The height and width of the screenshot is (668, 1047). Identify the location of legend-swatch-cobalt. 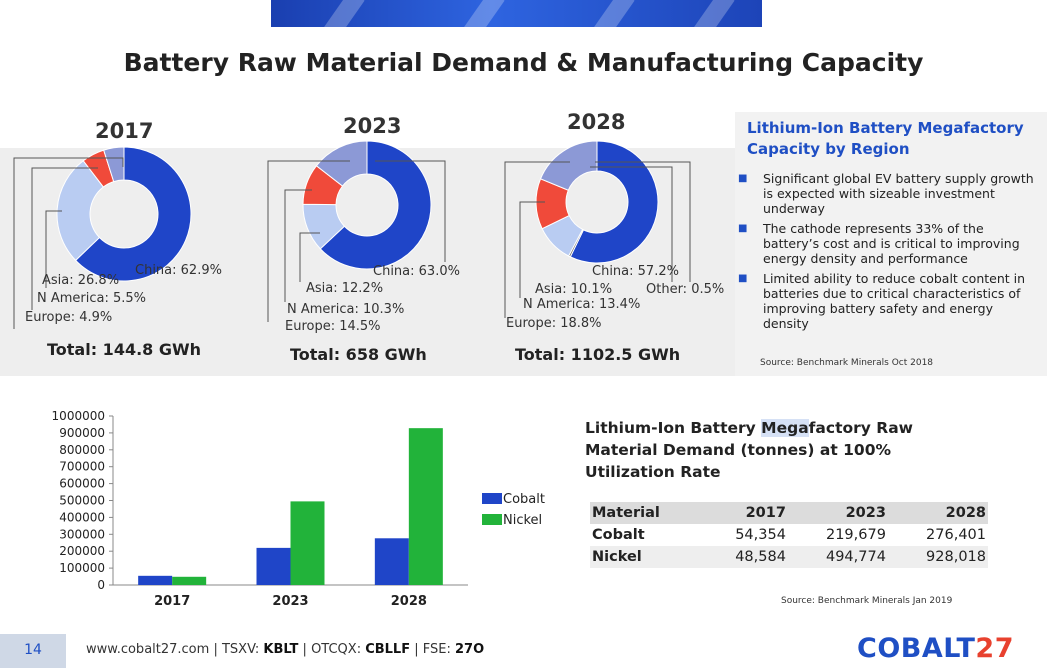
(492, 498).